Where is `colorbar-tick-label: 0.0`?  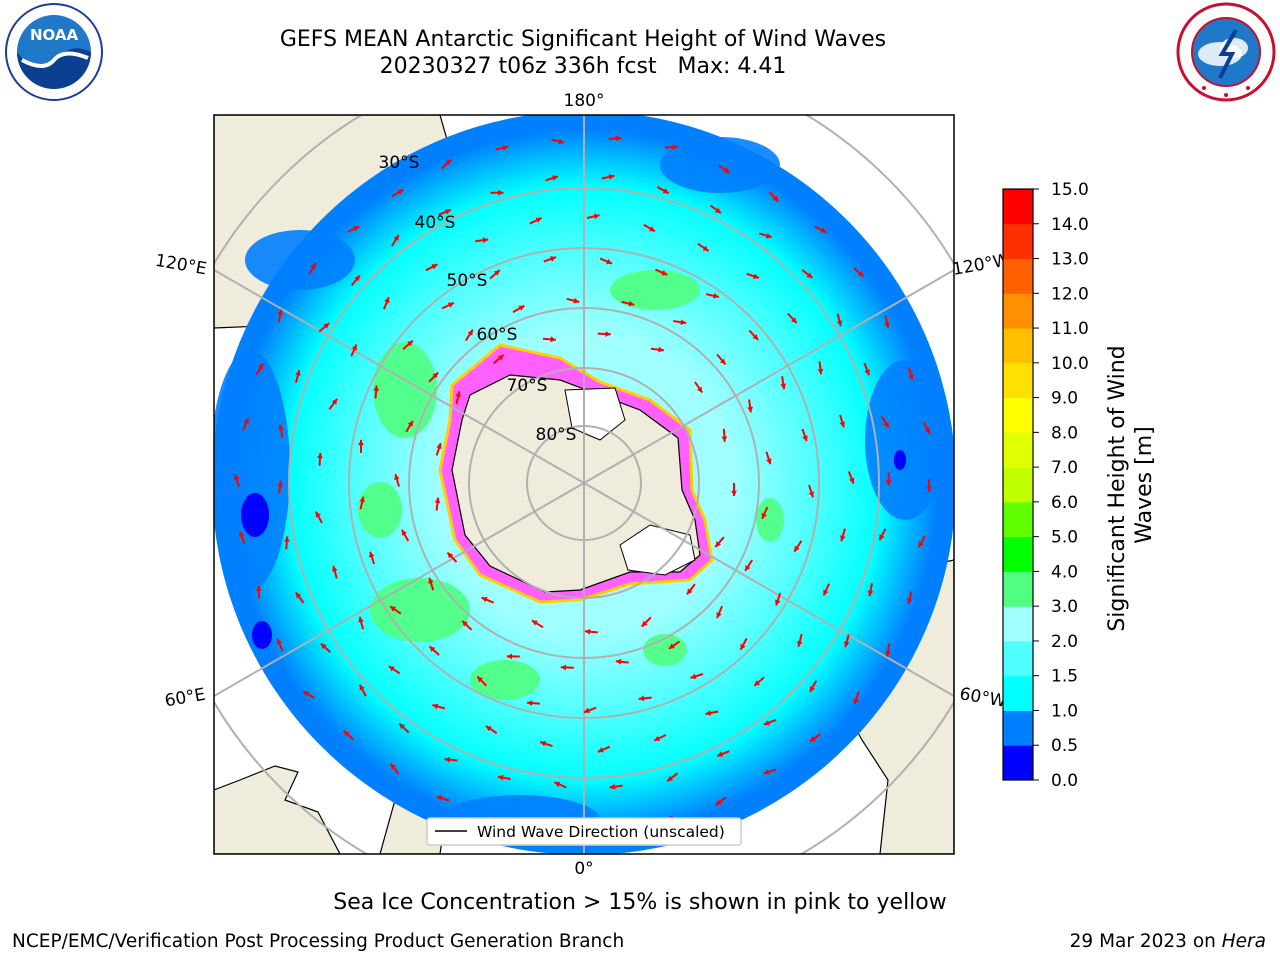
colorbar-tick-label: 0.0 is located at coordinates (1064, 781).